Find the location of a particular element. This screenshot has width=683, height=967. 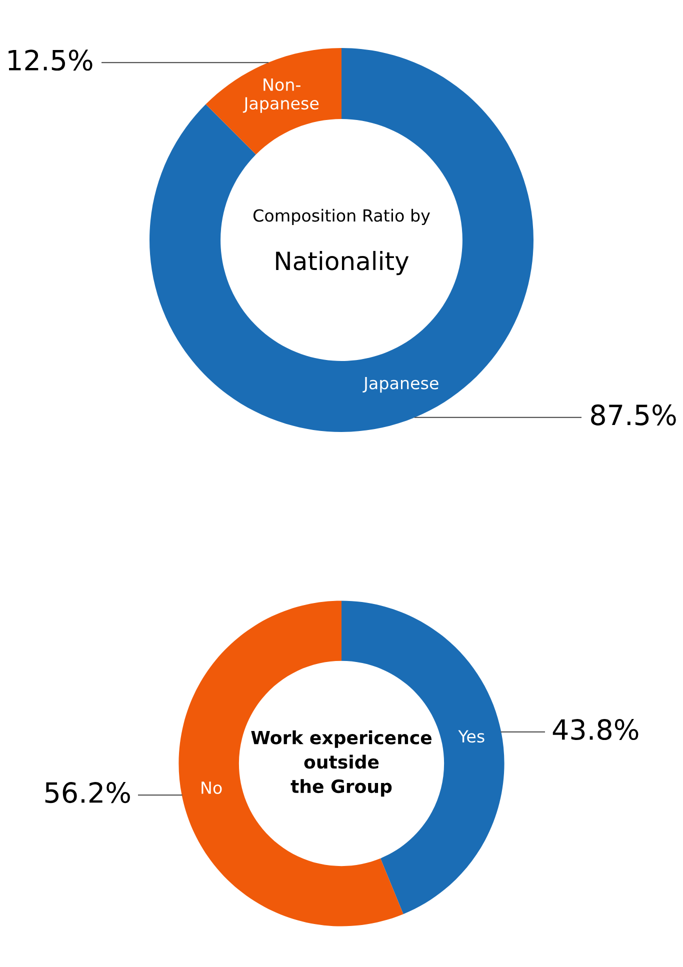

donut-slice is located at coordinates (274, 101).